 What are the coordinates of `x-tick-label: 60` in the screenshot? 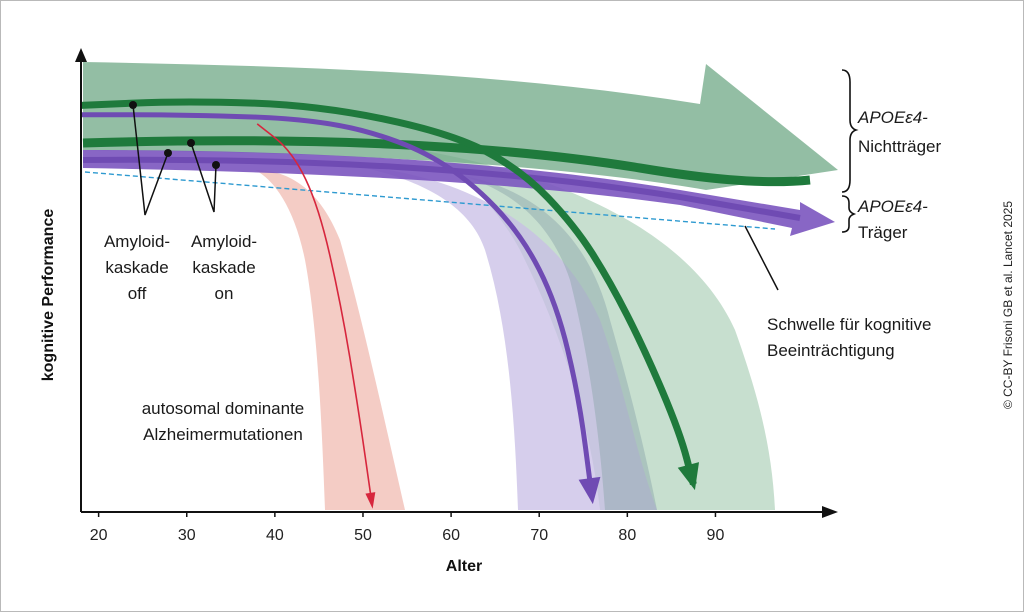 It's located at (451, 535).